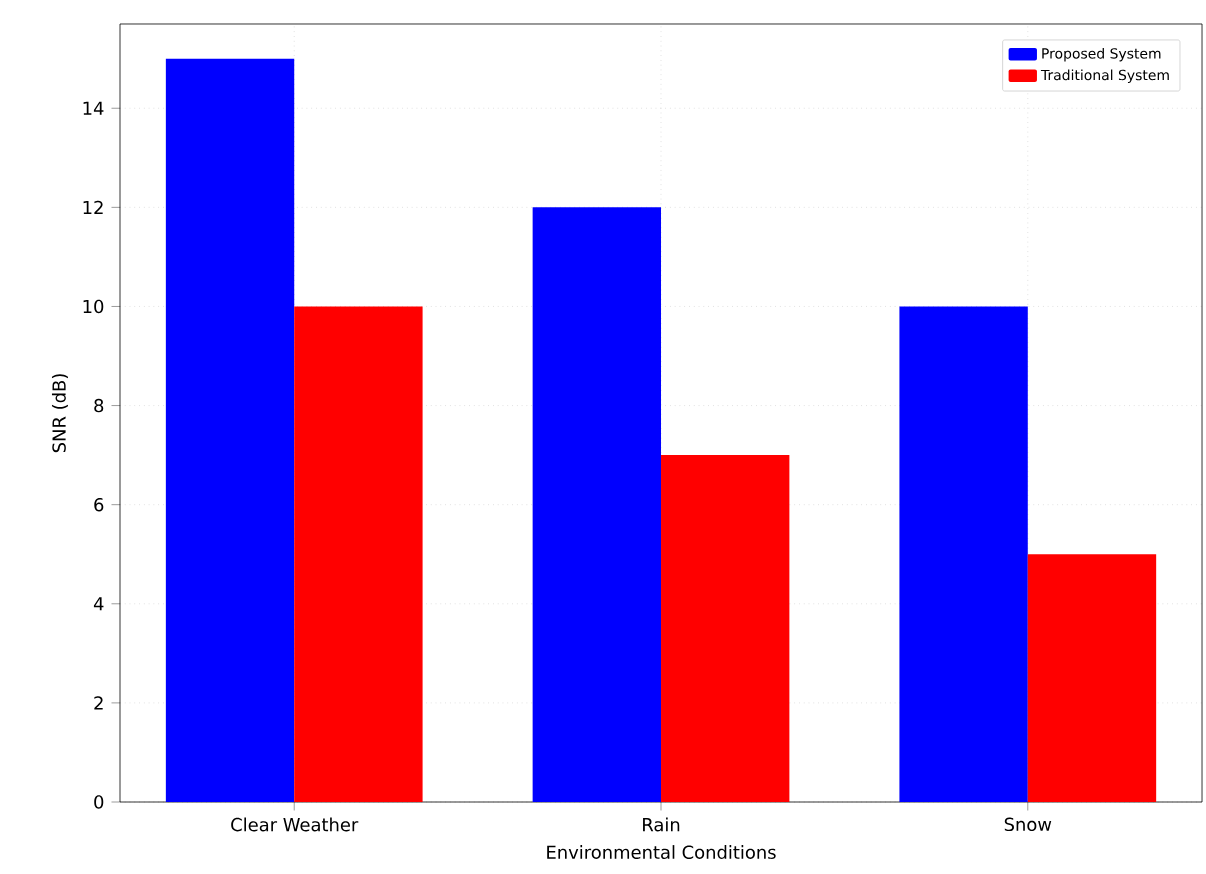 Image resolution: width=1206 pixels, height=874 pixels. What do you see at coordinates (93, 207) in the screenshot?
I see `y-tick-label: 12` at bounding box center [93, 207].